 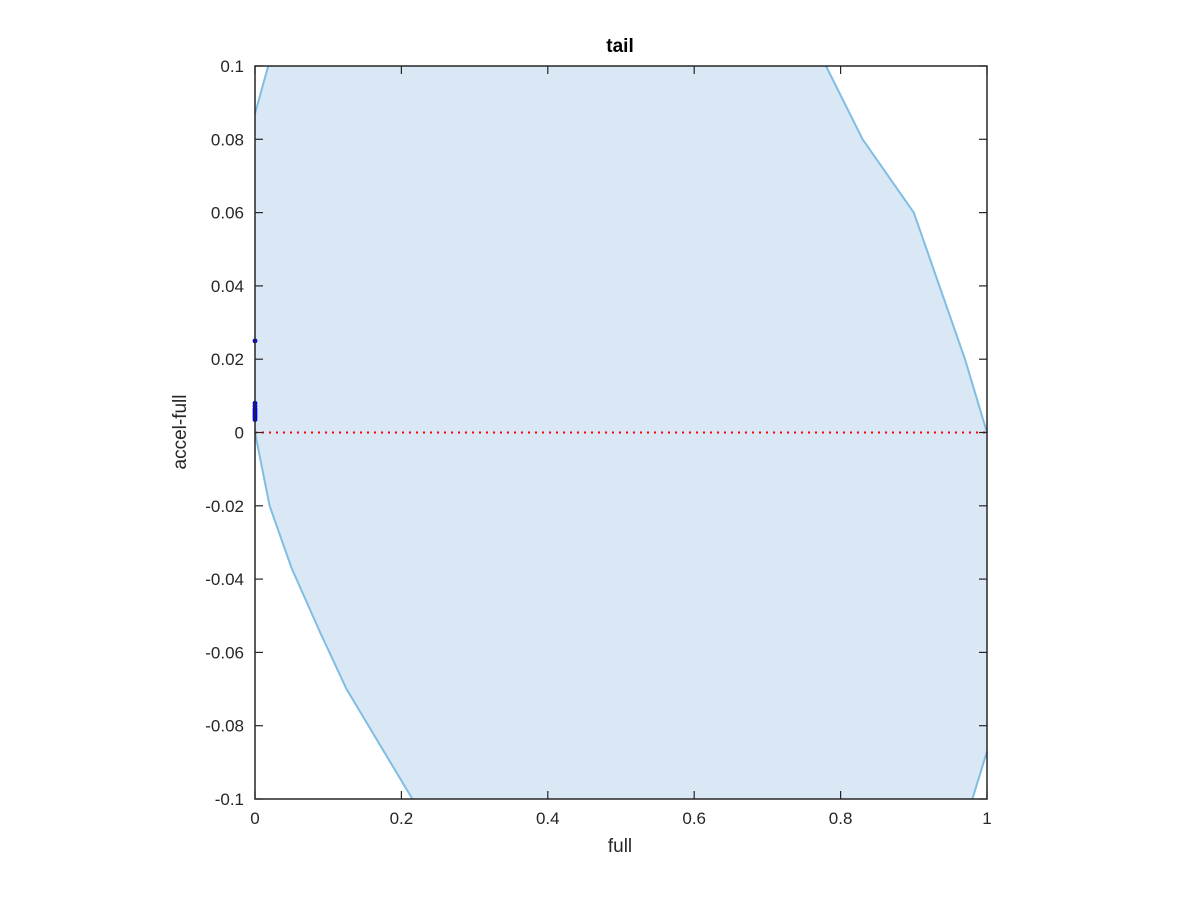 I want to click on y-tick-label: -0.06, so click(x=224, y=652).